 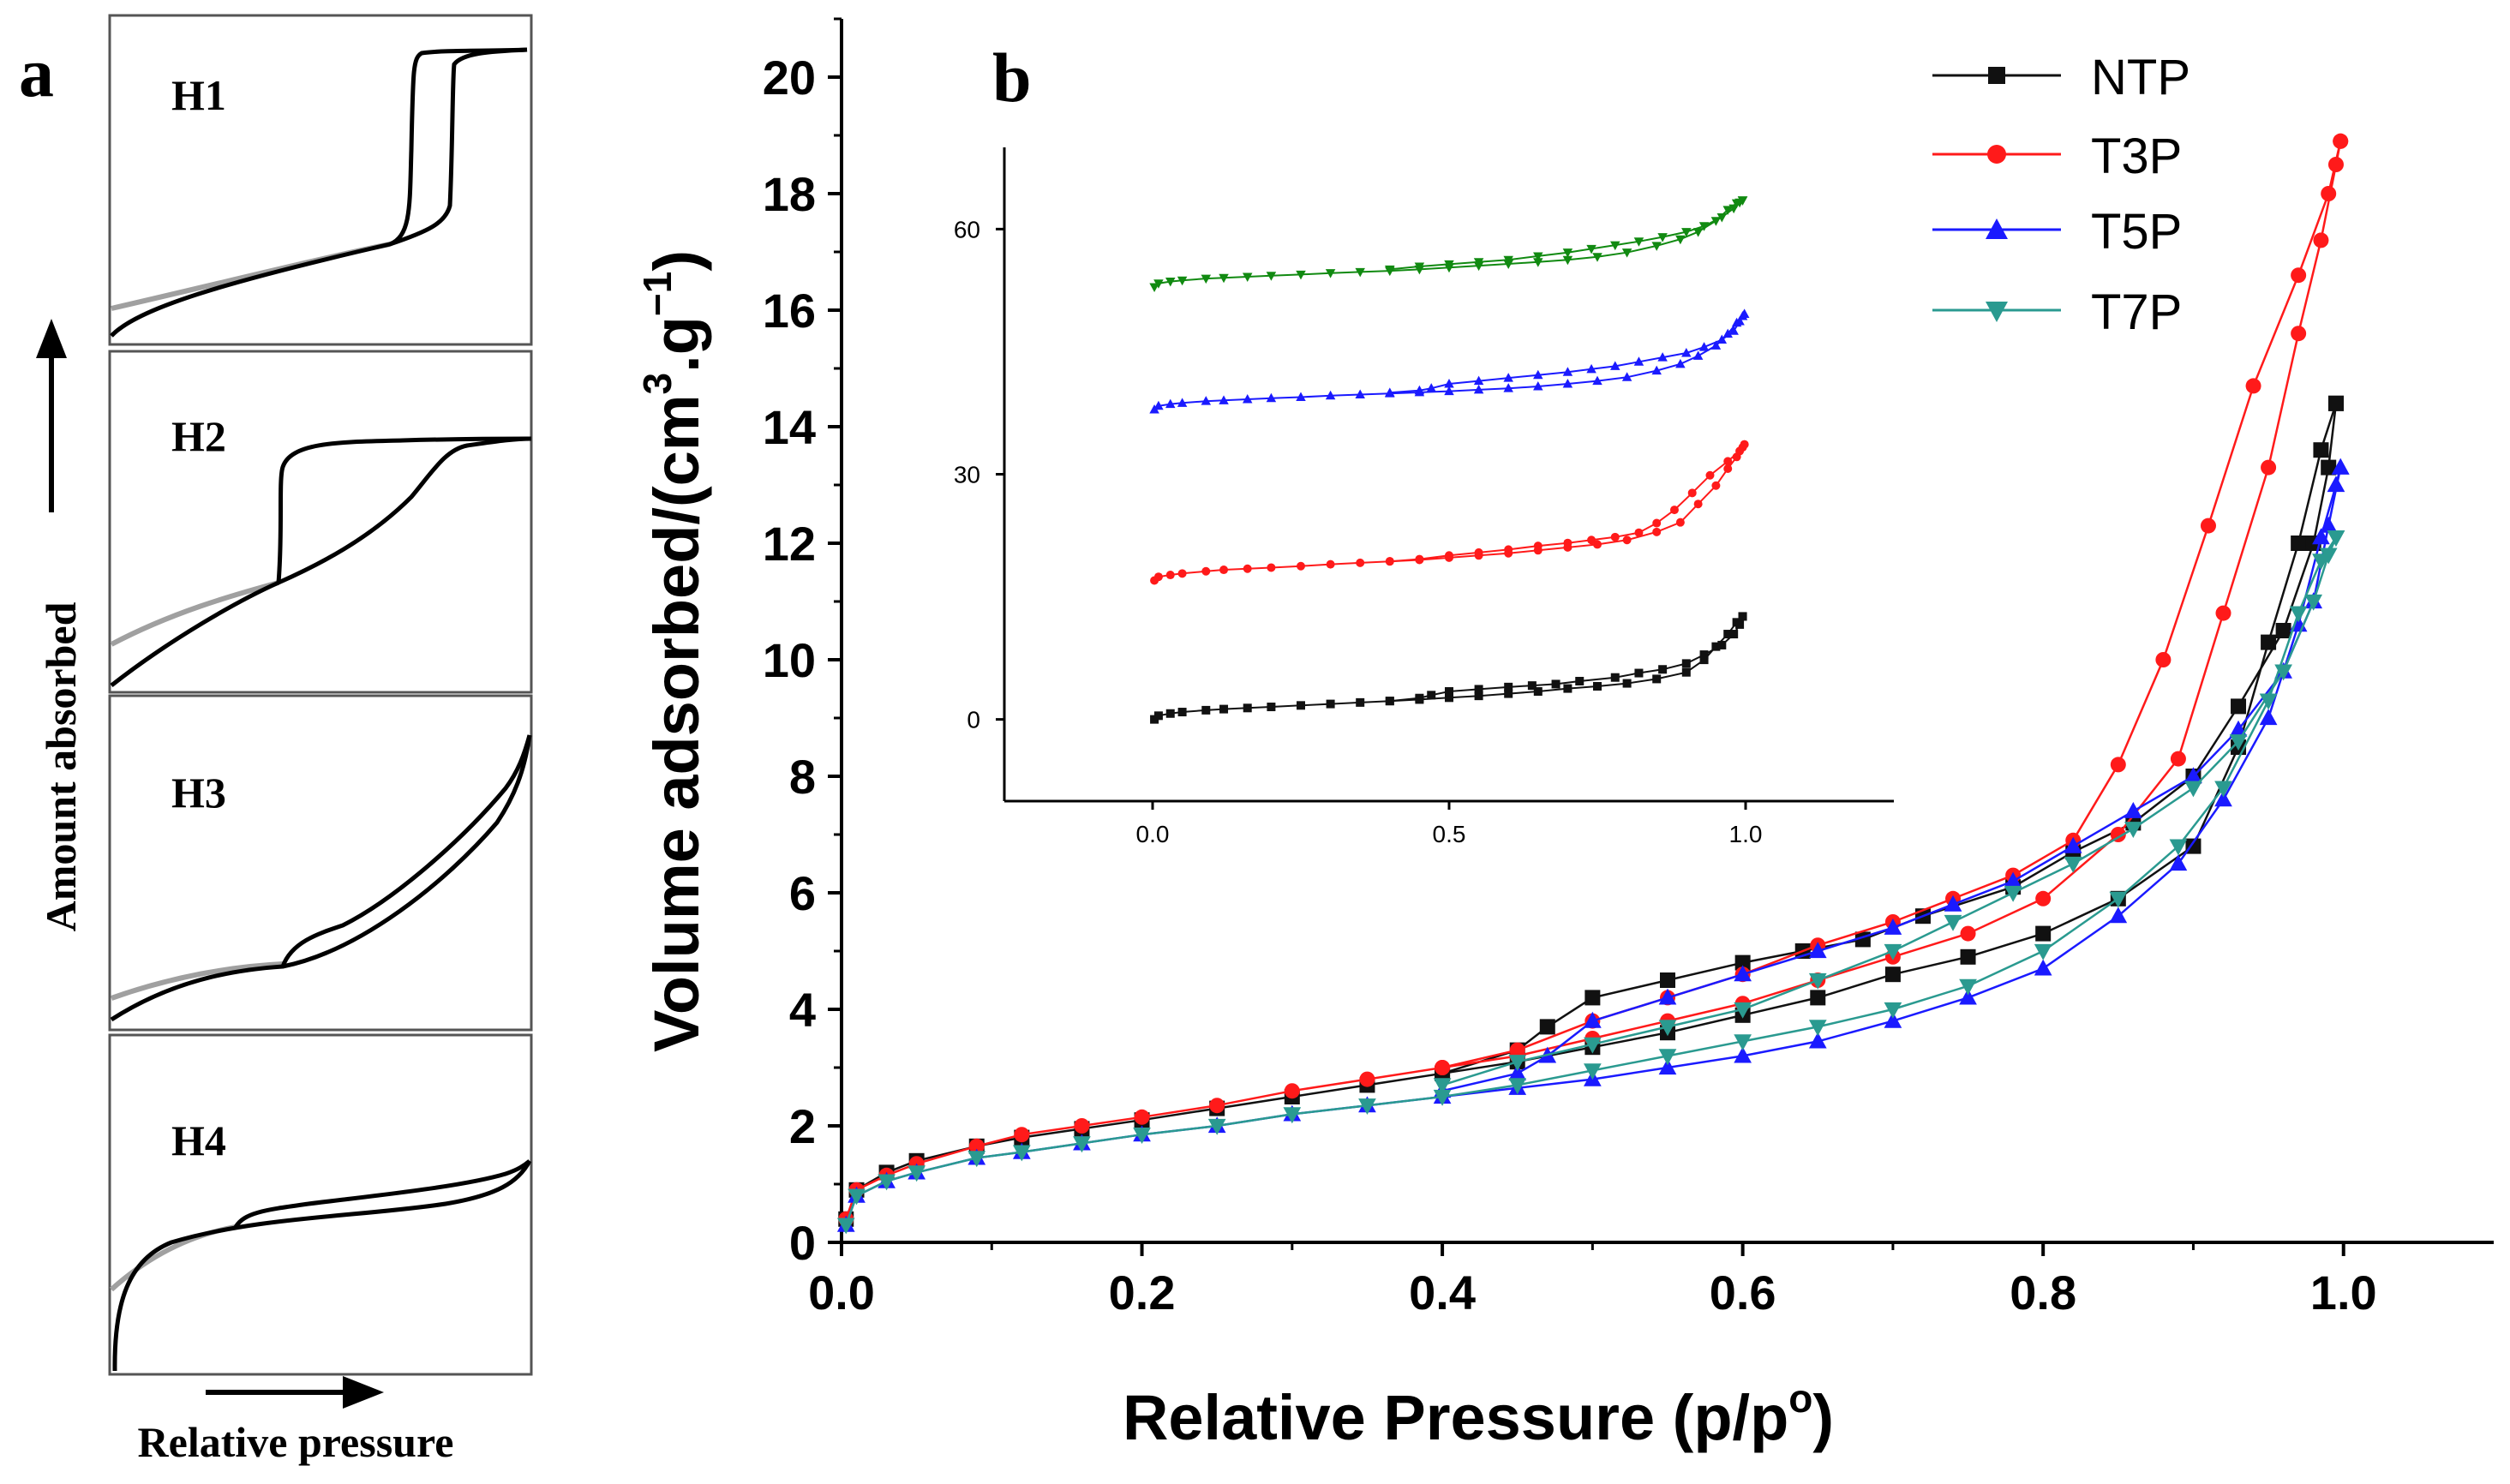 What do you see at coordinates (973, 720) in the screenshot?
I see `inset-y-tick-label: 0` at bounding box center [973, 720].